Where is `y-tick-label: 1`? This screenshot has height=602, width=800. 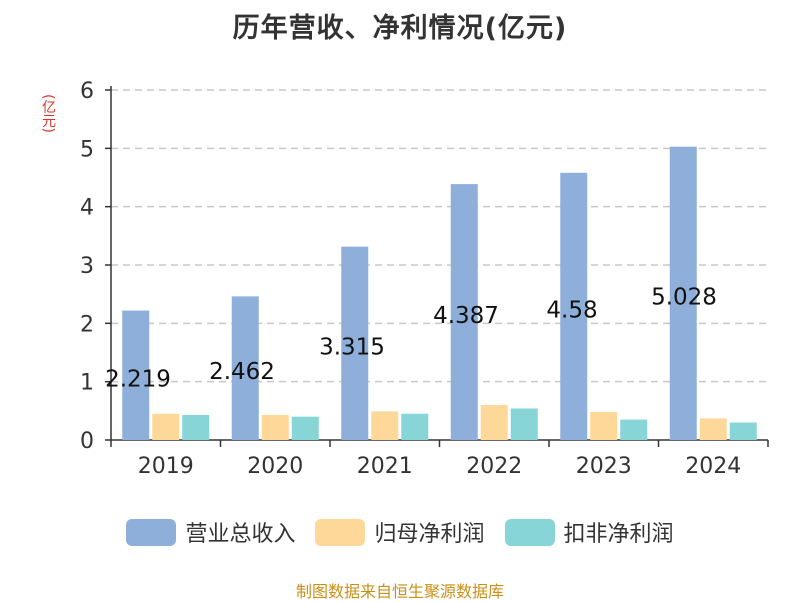
y-tick-label: 1 is located at coordinates (87, 383).